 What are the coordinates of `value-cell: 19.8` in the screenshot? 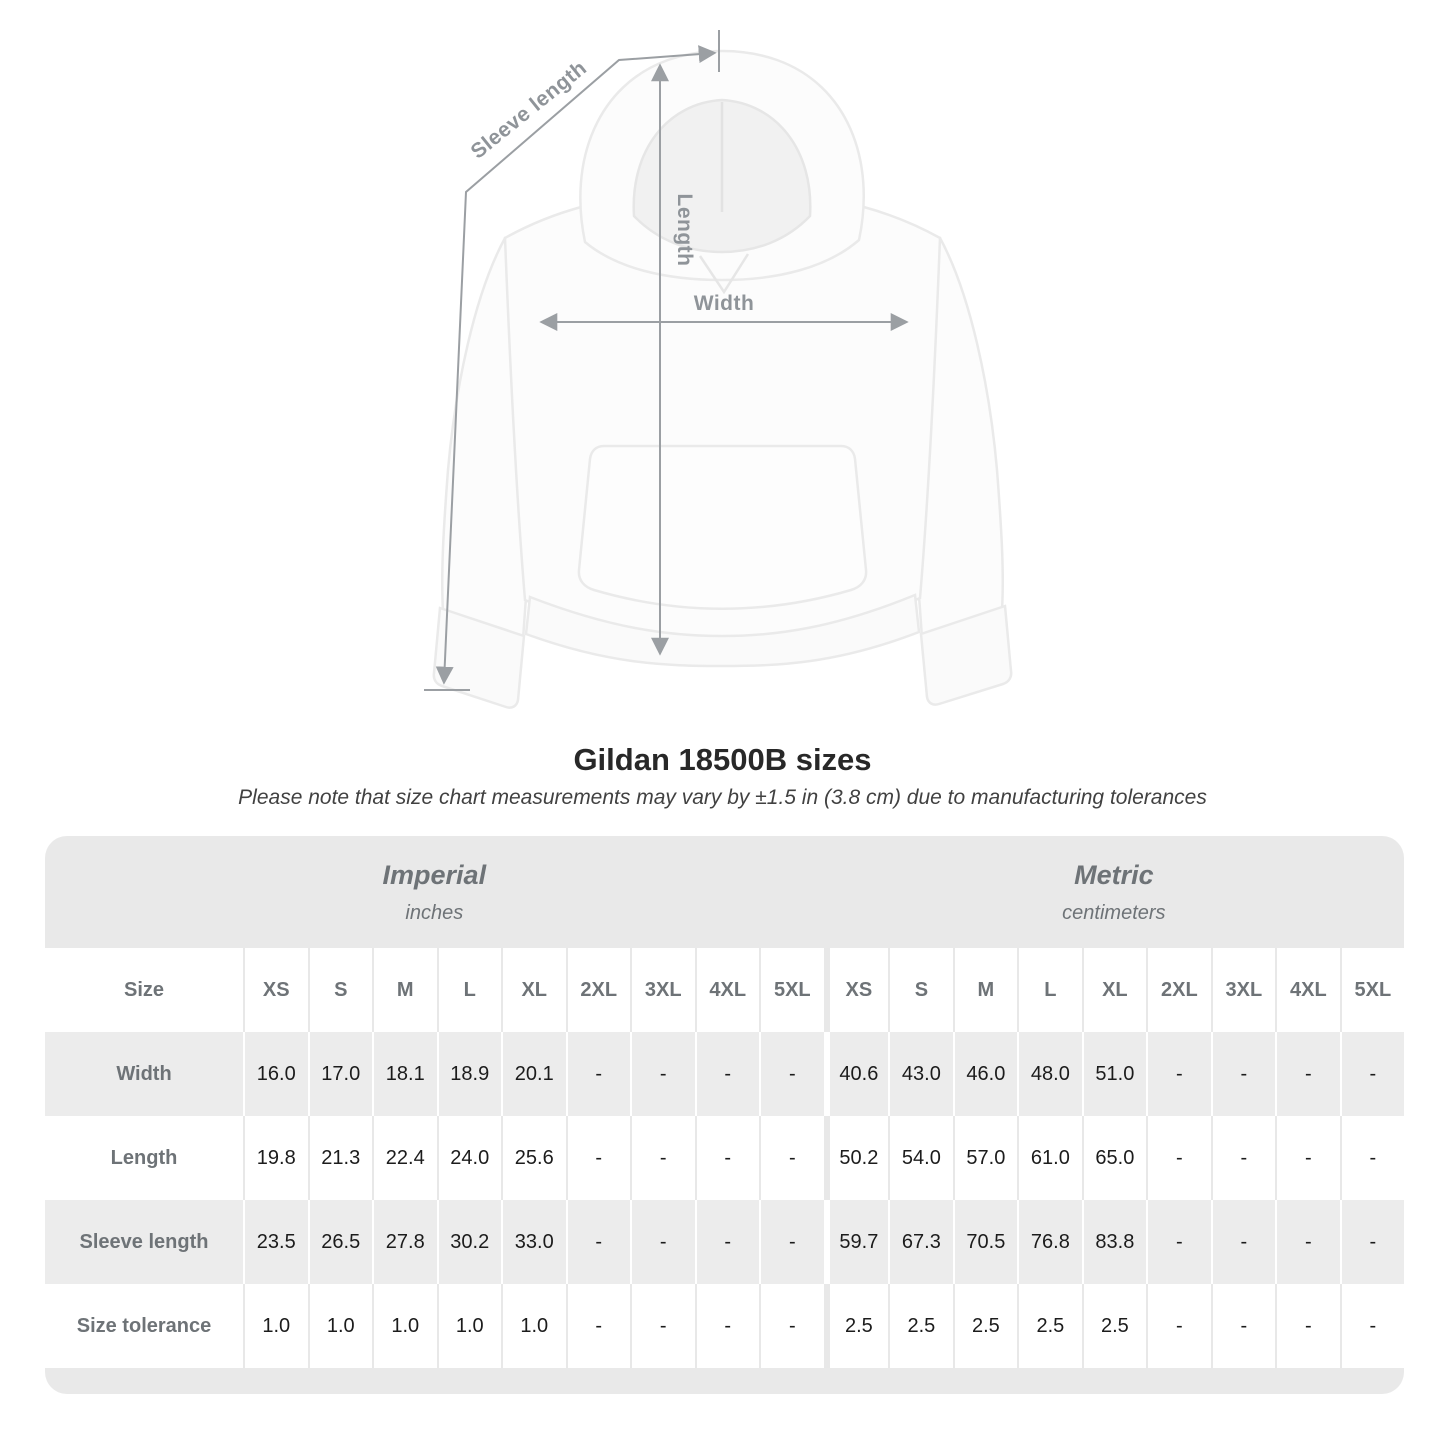 It's located at (275, 1158).